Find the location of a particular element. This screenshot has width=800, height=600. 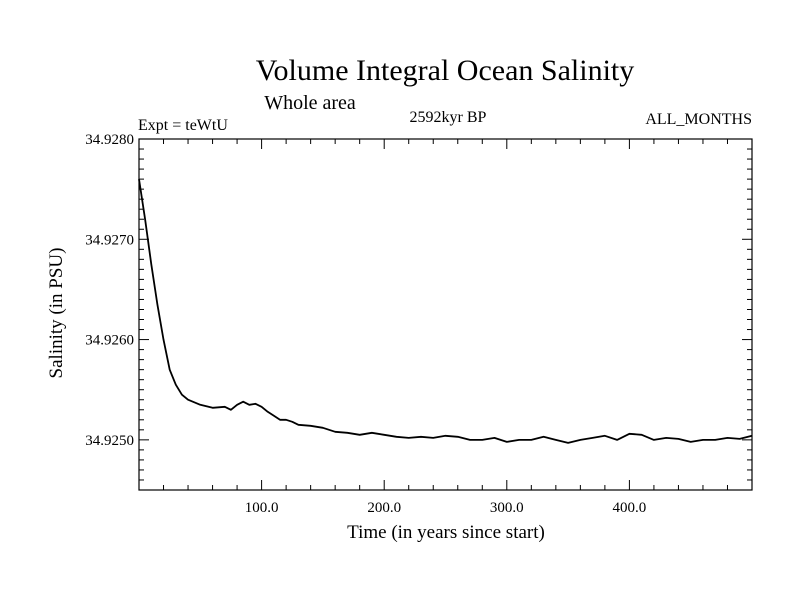

y-tick-label: 34.9270 is located at coordinates (109, 240).